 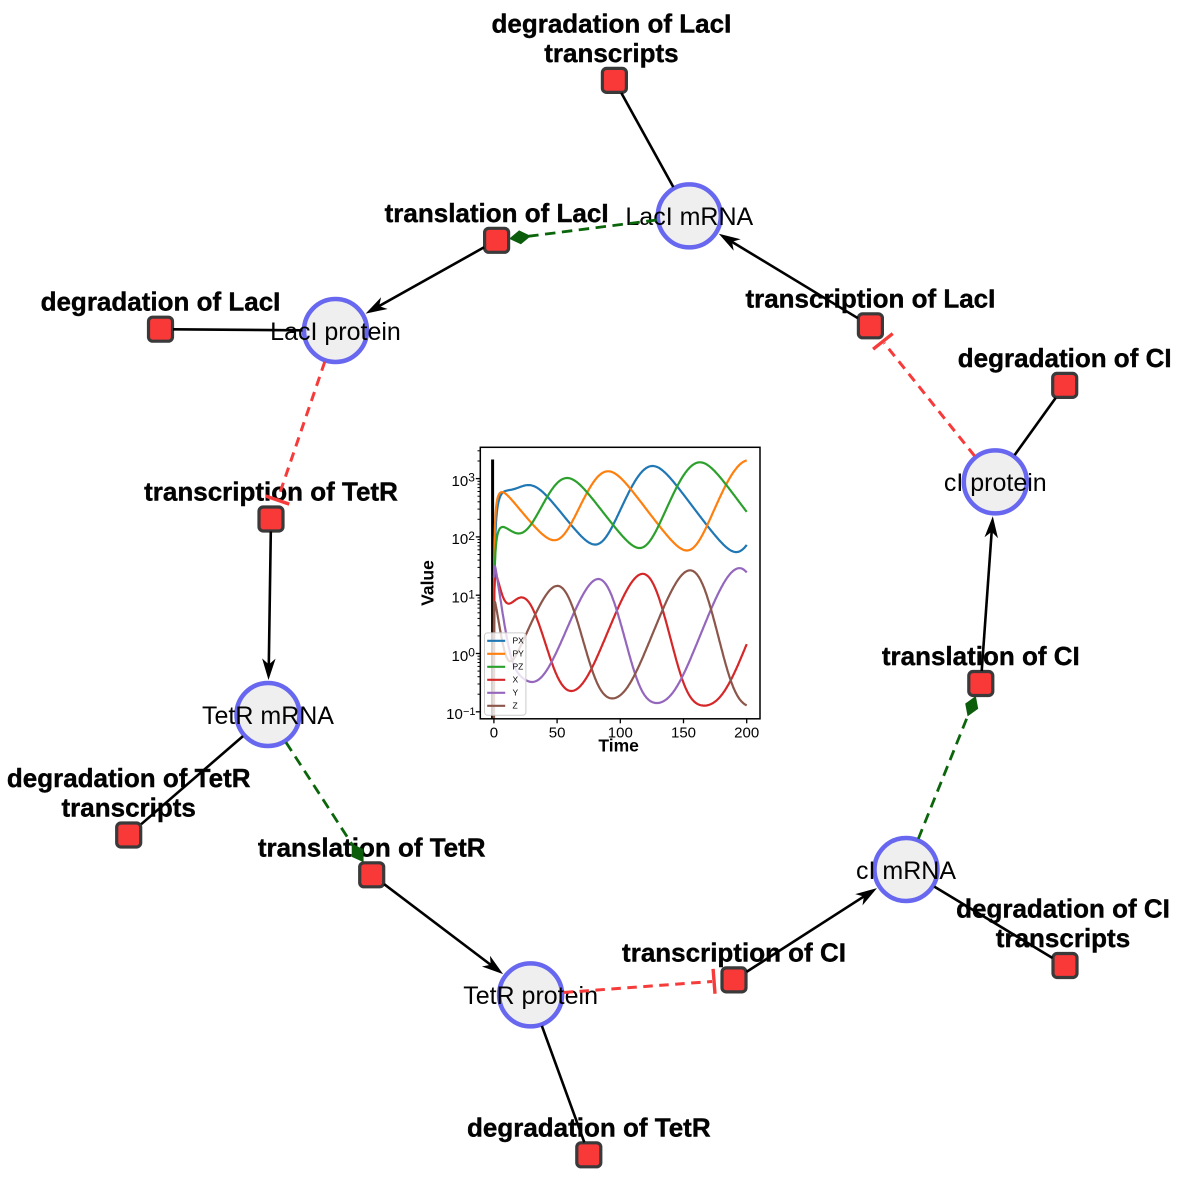 What do you see at coordinates (271, 492) in the screenshot?
I see `svg-text: transcription of TetR` at bounding box center [271, 492].